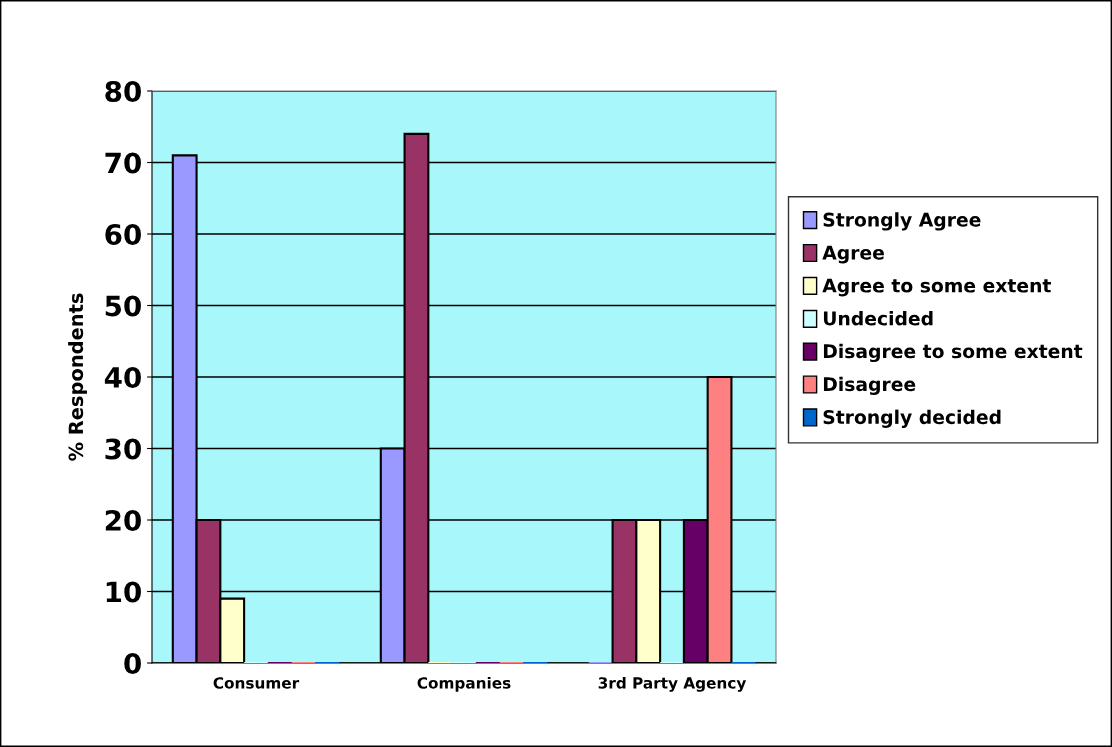 This screenshot has height=747, width=1112. Describe the element at coordinates (912, 418) in the screenshot. I see `legend-label: Strongly decided` at that location.